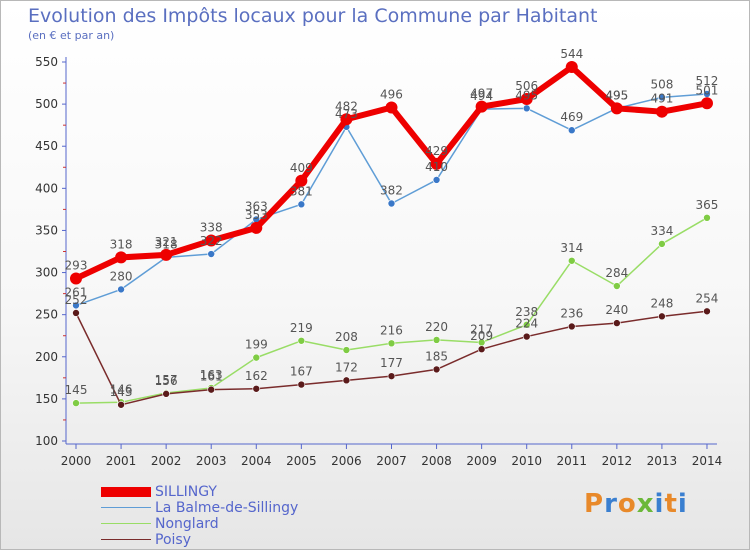 This screenshot has height=550, width=750. I want to click on x-tick-label-2011: 2011, so click(571, 461).